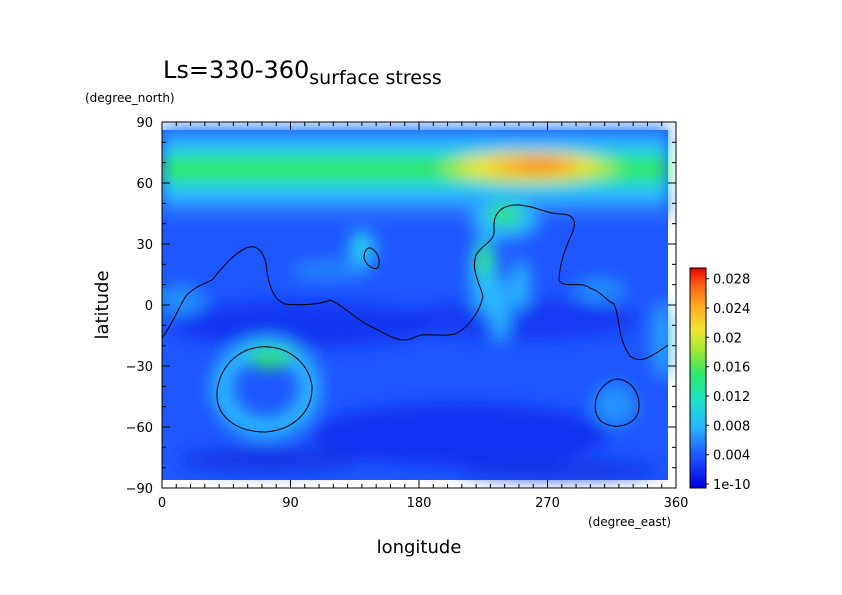 The width and height of the screenshot is (842, 595). What do you see at coordinates (732, 485) in the screenshot?
I see `colorbar-tick-label: 1e-10` at bounding box center [732, 485].